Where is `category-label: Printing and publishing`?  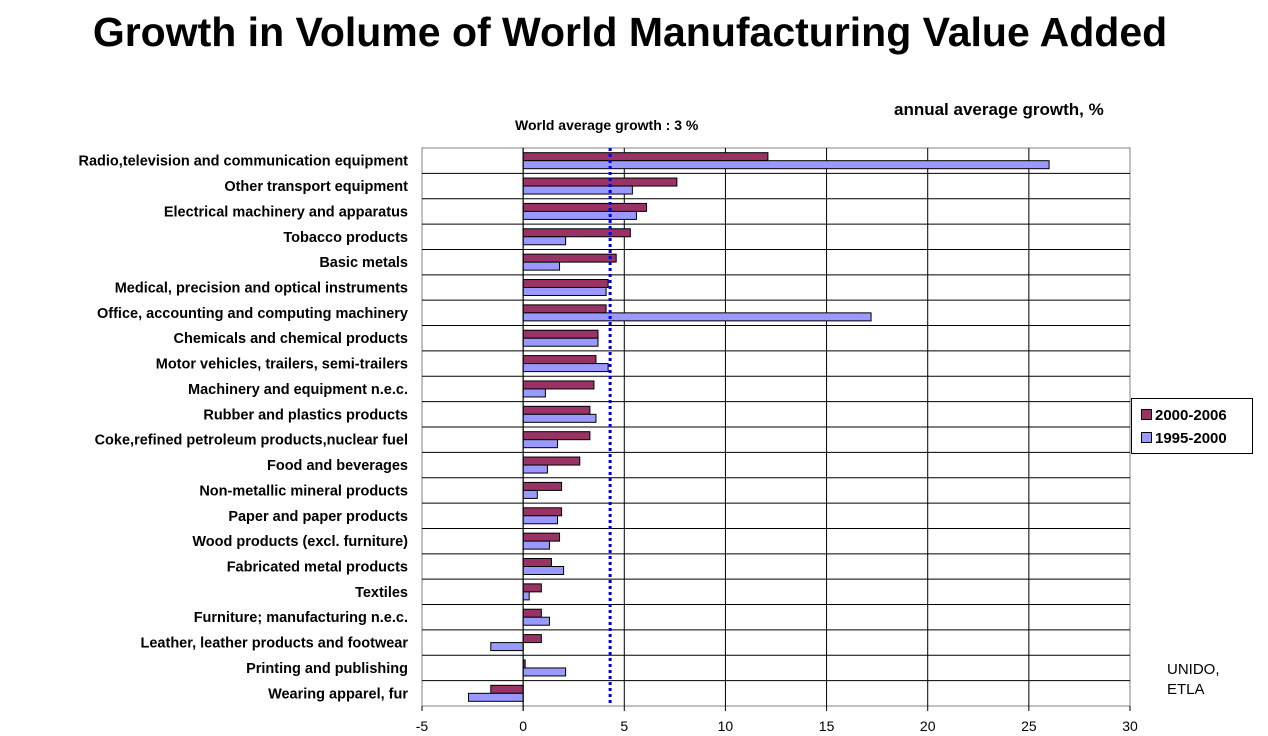 category-label: Printing and publishing is located at coordinates (327, 669).